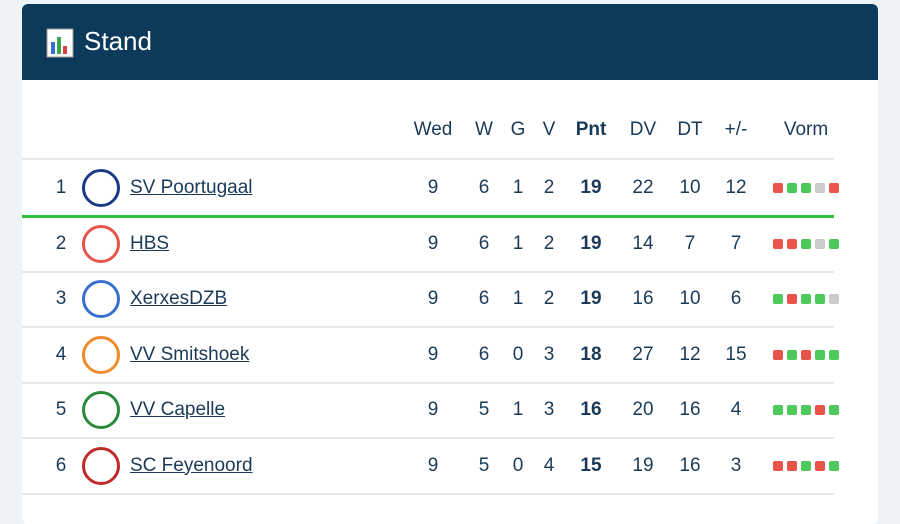 This screenshot has height=524, width=900. Describe the element at coordinates (736, 129) in the screenshot. I see `column-header: +/-` at that location.